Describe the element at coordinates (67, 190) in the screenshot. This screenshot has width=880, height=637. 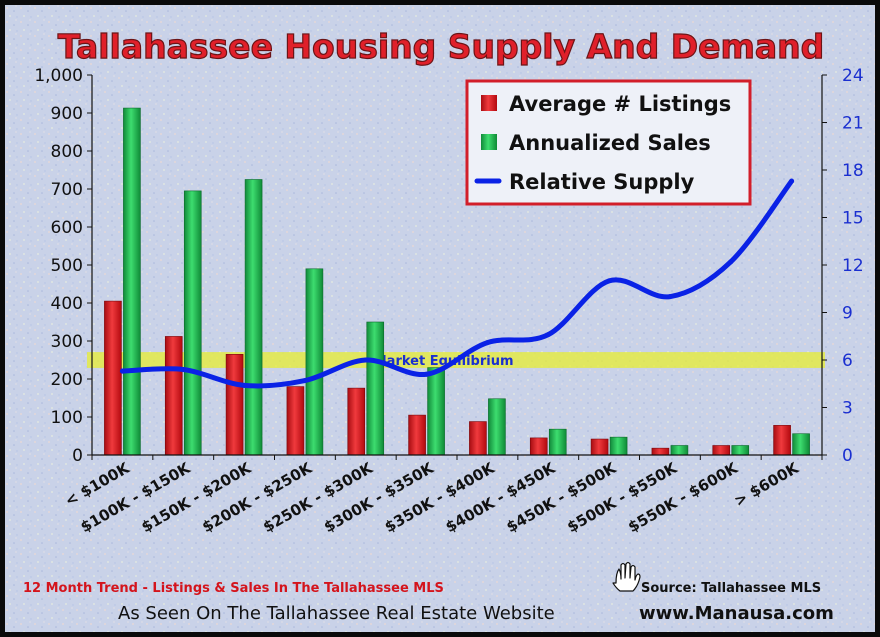
I see `left-tick-label-7: 700` at that location.